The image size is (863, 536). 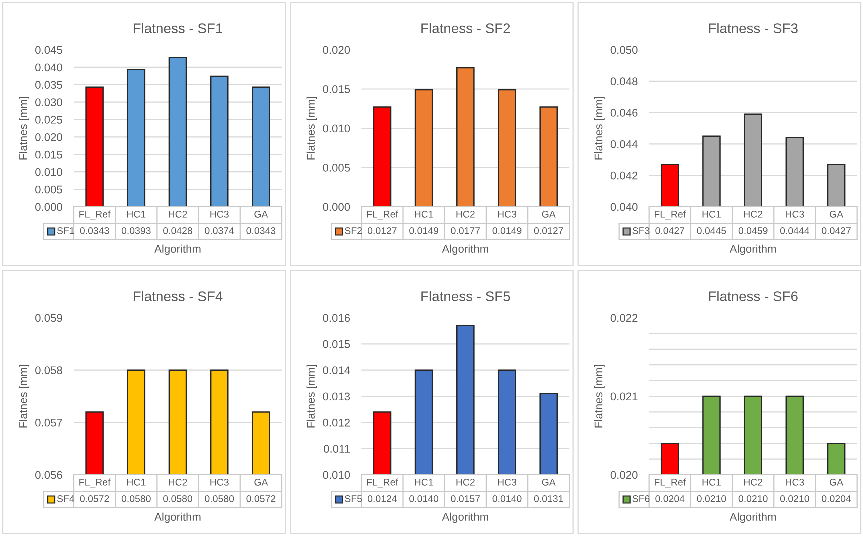 What do you see at coordinates (336, 168) in the screenshot?
I see `y-tick-label: 0.005` at bounding box center [336, 168].